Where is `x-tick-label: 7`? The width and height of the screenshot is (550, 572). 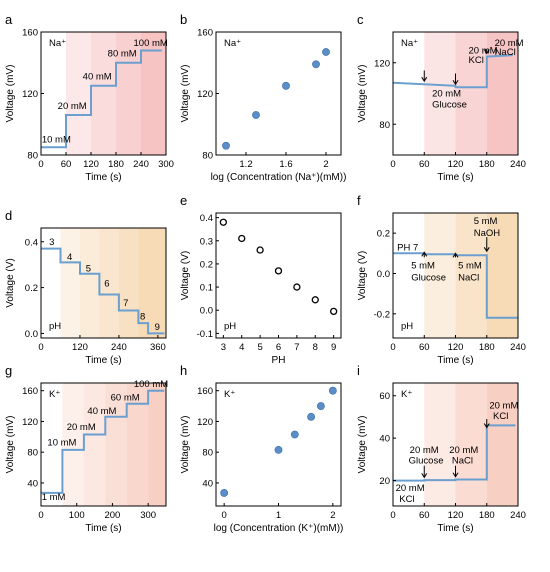 x-tick-label: 7 is located at coordinates (296, 347).